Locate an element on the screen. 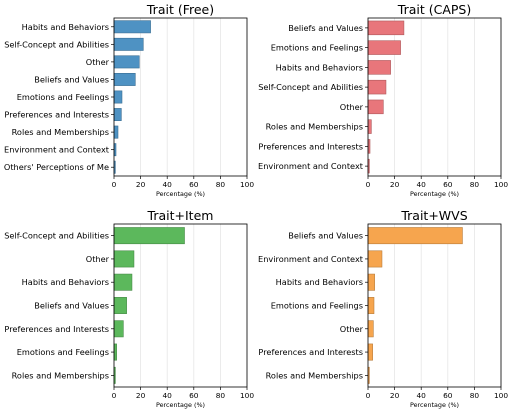 The width and height of the screenshot is (513, 413). chart-title: Trait+Item is located at coordinates (180, 215).